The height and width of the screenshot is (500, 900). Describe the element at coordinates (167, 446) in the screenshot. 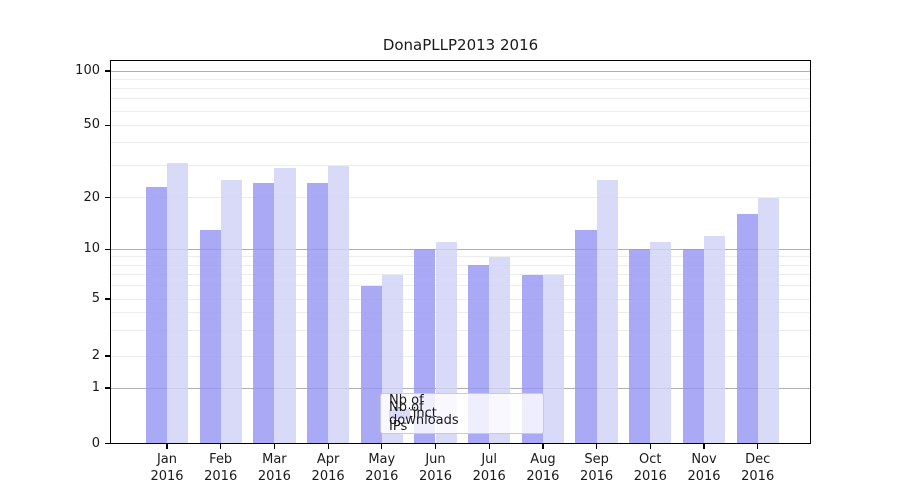

I see `x-axis-tick-jan` at that location.